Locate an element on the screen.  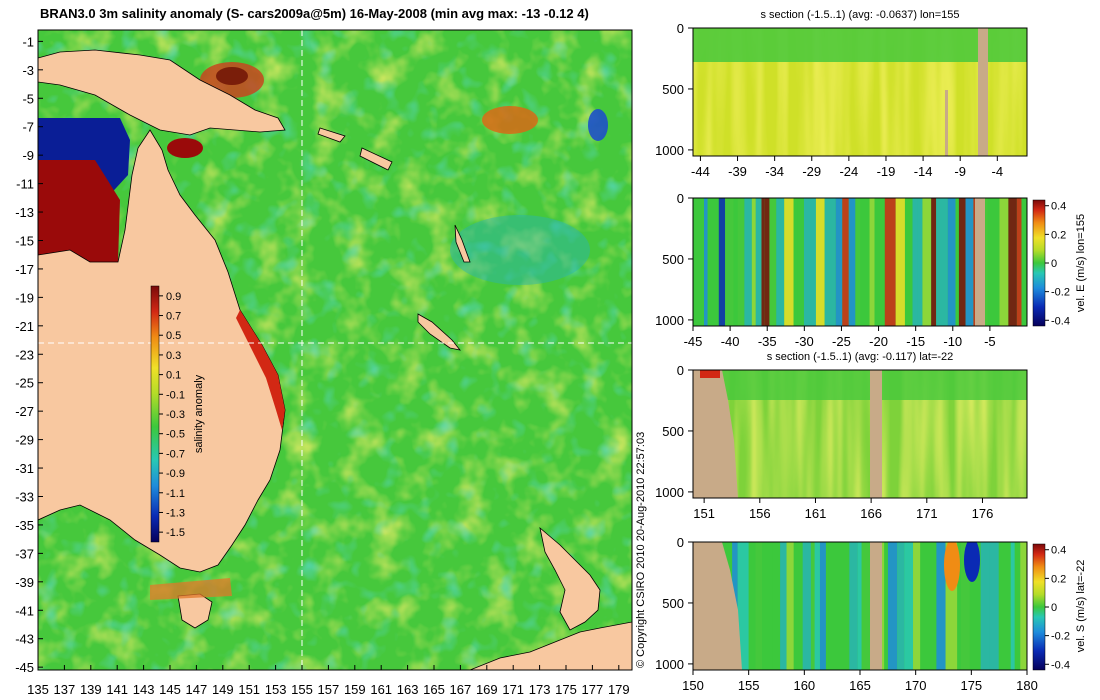
map-lon-tick-label: 169 is located at coordinates (487, 689).